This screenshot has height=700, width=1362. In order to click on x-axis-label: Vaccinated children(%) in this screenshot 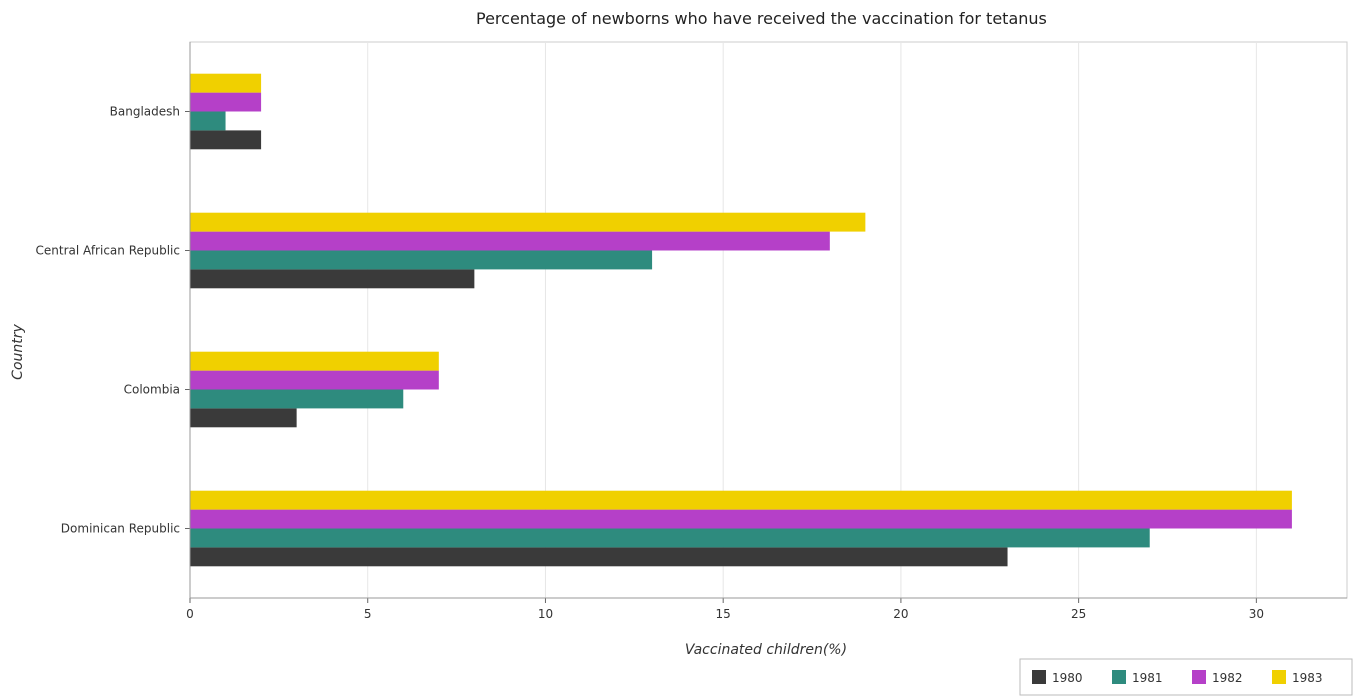, I will do `click(766, 650)`.